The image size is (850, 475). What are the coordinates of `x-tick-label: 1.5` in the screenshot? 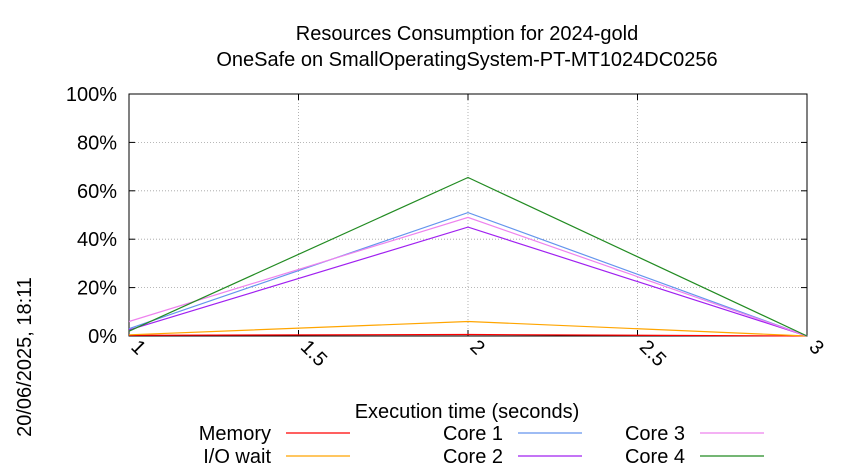 It's located at (313, 353).